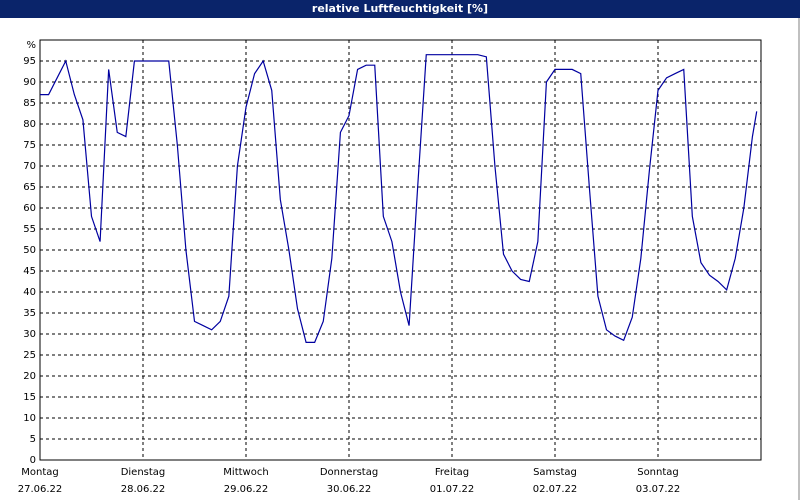  I want to click on y-tick-label: 35, so click(29, 313).